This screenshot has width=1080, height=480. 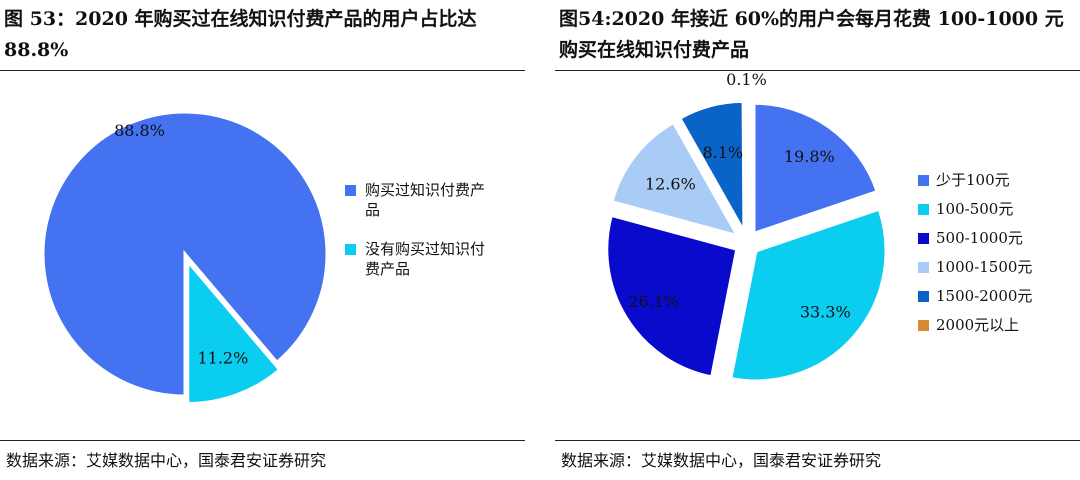 I want to click on legend-label: 少于100元, so click(x=973, y=180).